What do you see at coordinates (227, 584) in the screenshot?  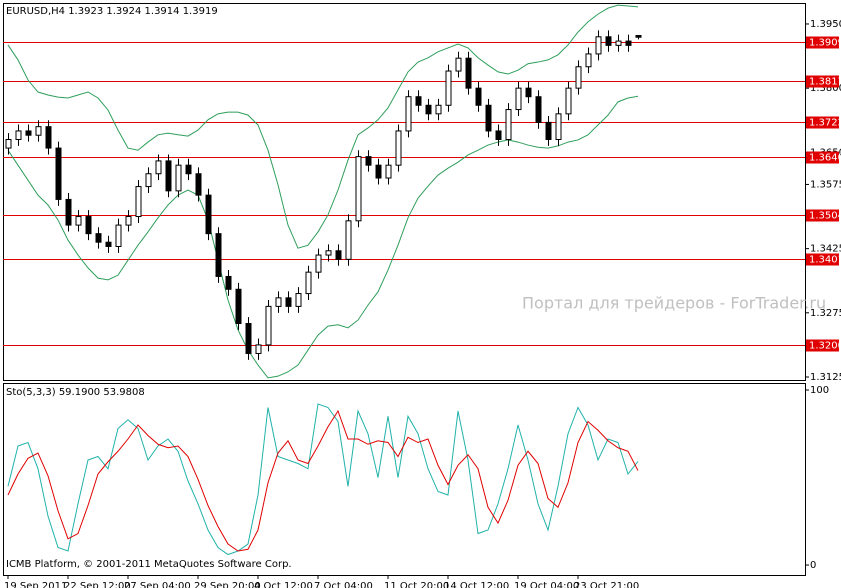 I see `x-tick-label: 29 Sep 20:00` at bounding box center [227, 584].